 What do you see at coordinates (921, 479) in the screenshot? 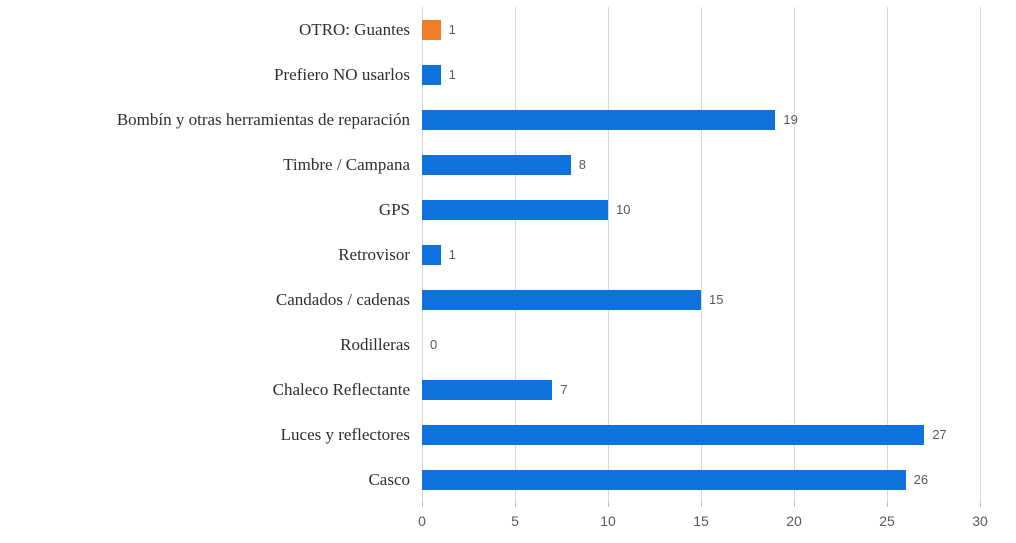
I see `value-label: 26` at bounding box center [921, 479].